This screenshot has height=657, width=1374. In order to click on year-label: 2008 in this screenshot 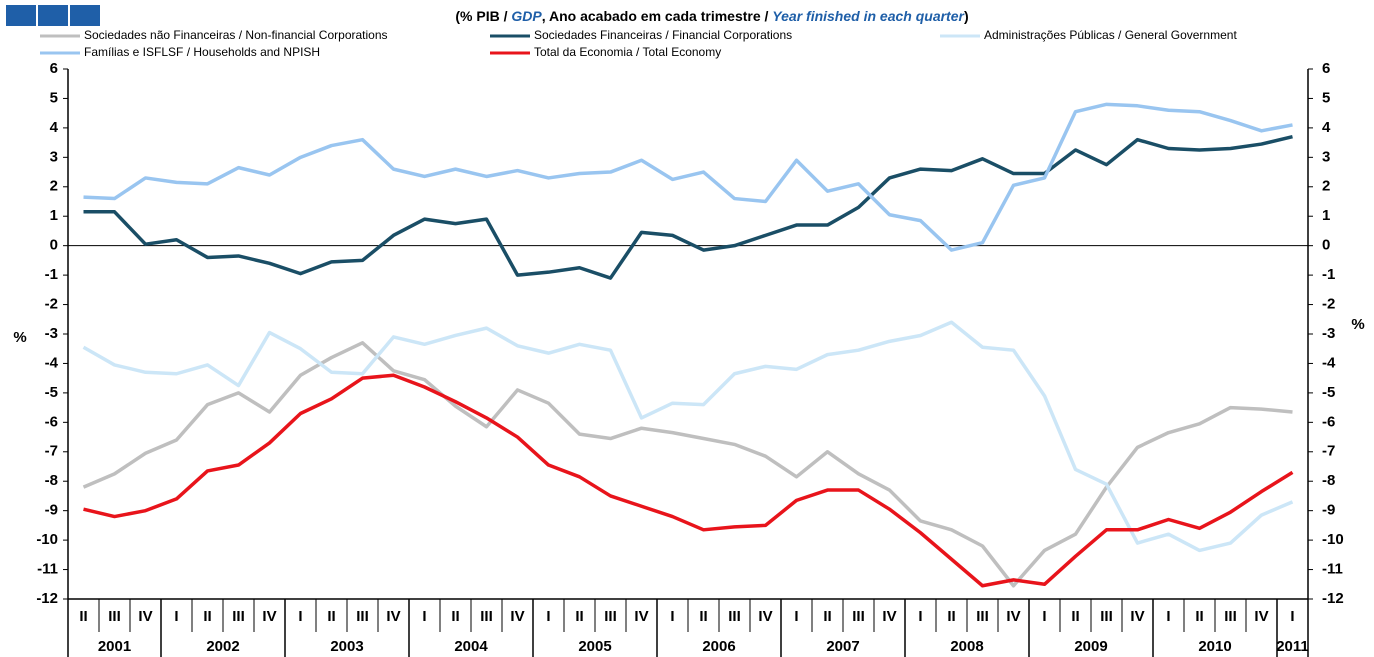, I will do `click(966, 646)`.